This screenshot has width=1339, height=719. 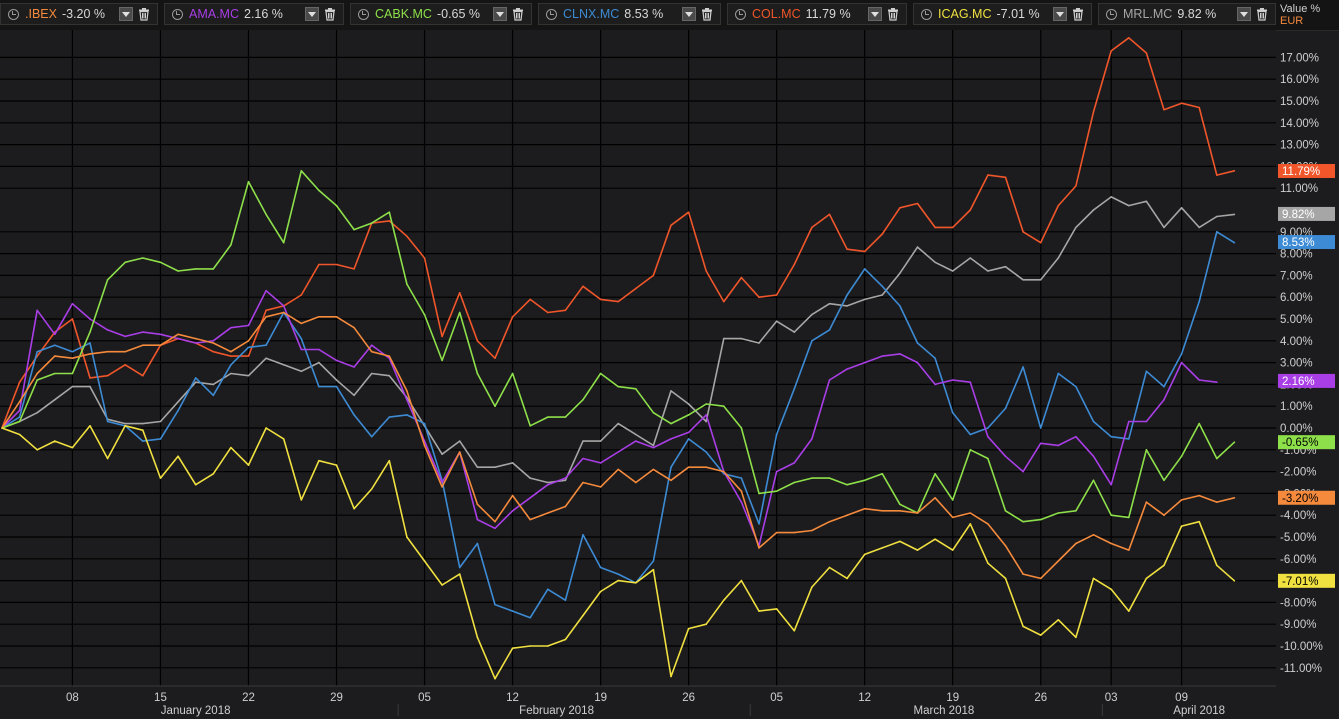 I want to click on x-tick-label: 26, so click(x=1040, y=698).